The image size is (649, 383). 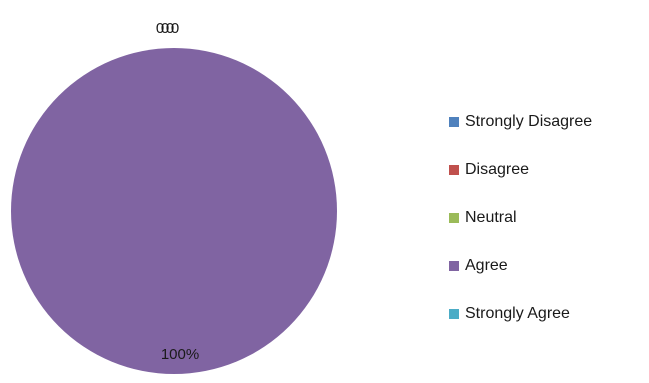 I want to click on legend-swatch-strongly-disagree, so click(x=454, y=122).